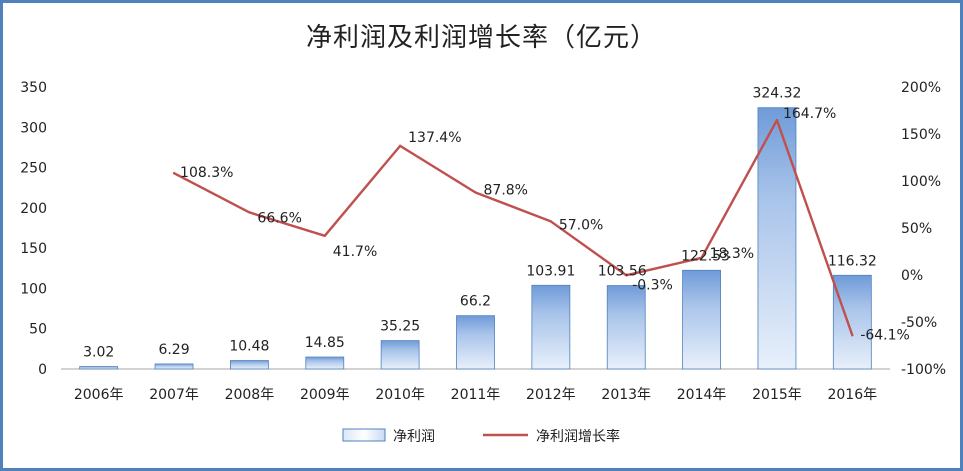  Describe the element at coordinates (33, 209) in the screenshot. I see `y-left-tick-label: 200` at that location.